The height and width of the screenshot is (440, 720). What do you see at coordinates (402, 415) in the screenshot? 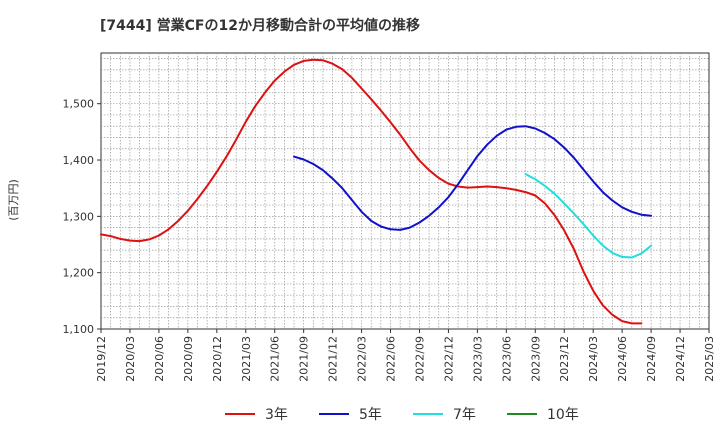
I see `legend: 3年 5年 7年 10年` at bounding box center [402, 415].